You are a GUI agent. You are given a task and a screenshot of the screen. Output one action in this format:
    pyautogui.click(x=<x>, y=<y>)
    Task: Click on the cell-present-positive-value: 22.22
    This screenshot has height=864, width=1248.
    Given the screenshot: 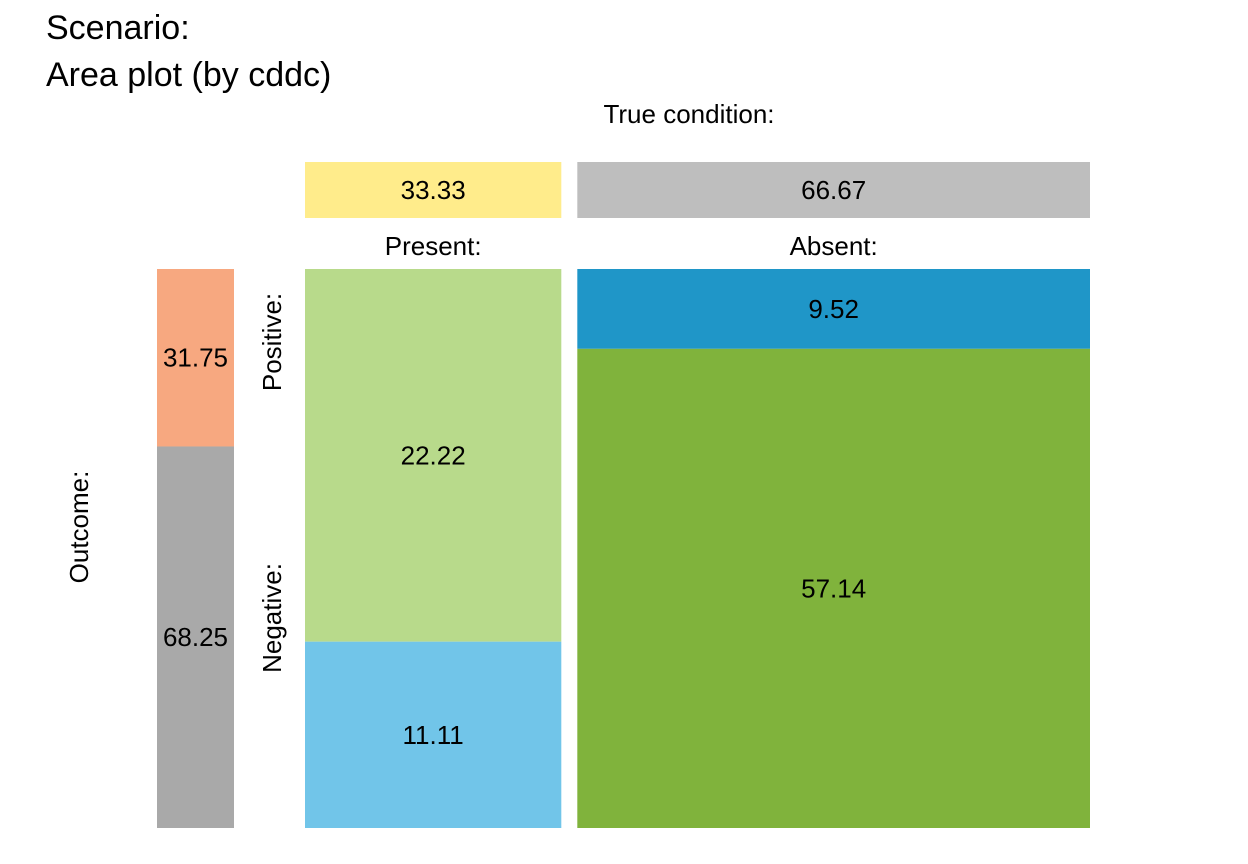 What is the action you would take?
    pyautogui.click(x=433, y=455)
    